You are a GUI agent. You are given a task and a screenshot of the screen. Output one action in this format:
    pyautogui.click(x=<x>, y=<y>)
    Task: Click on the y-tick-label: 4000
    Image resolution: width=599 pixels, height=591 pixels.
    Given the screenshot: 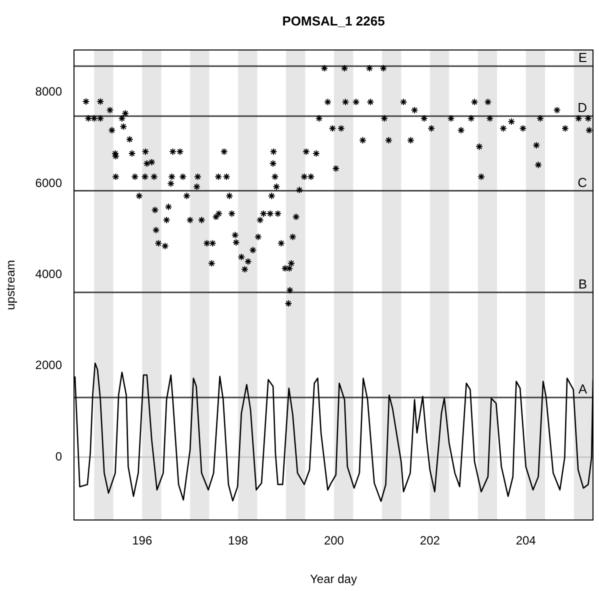 What is the action you would take?
    pyautogui.click(x=48, y=274)
    